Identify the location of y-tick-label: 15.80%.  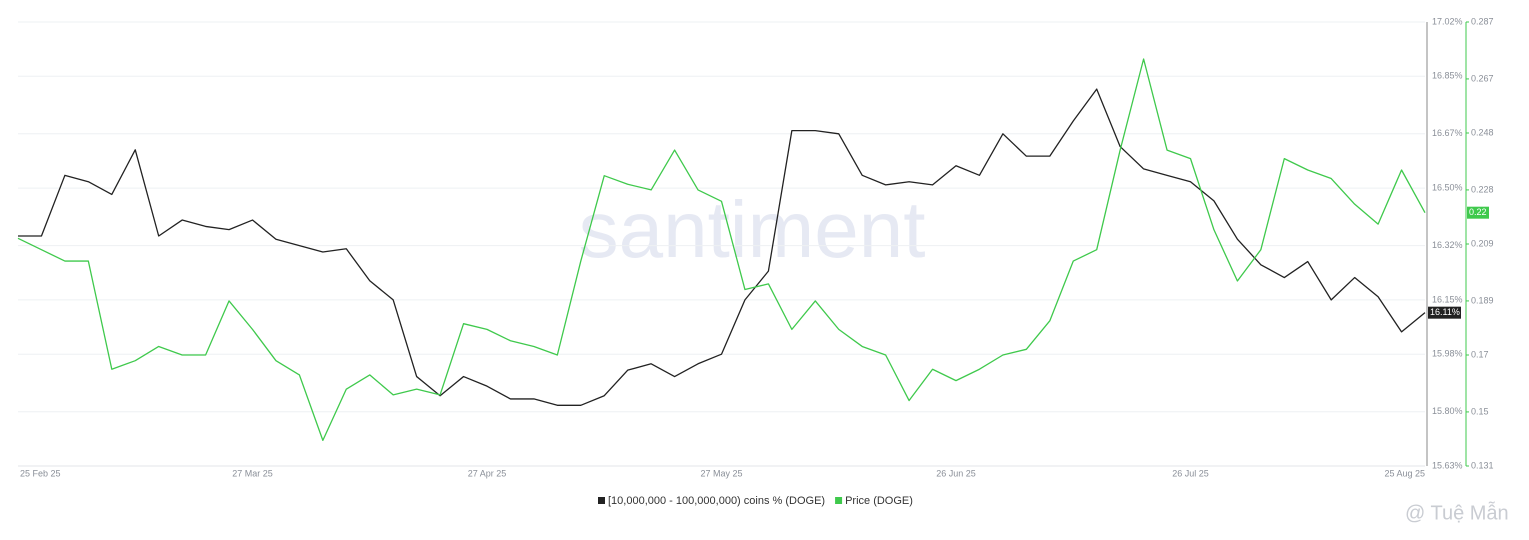
(1447, 411).